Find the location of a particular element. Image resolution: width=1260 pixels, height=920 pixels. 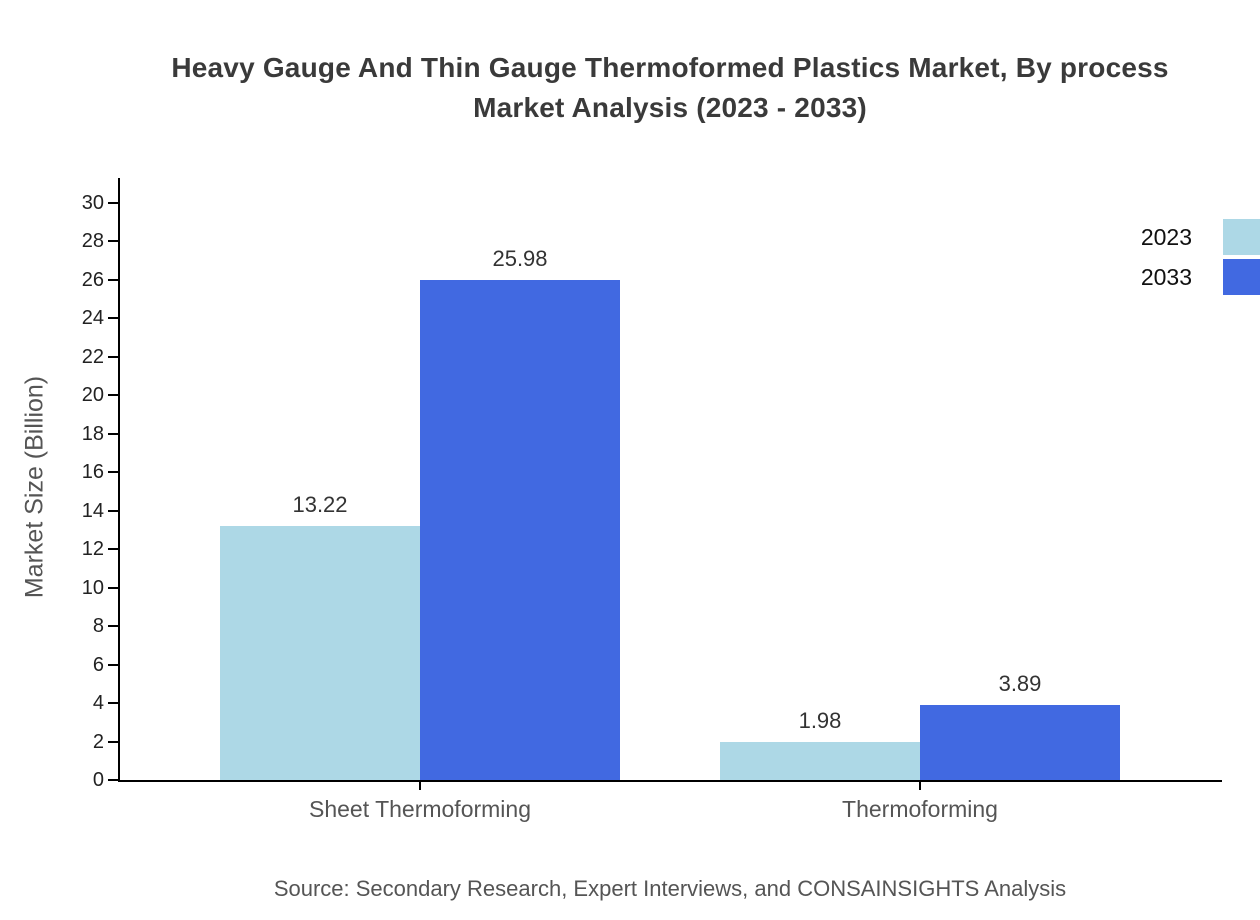

y-tick-label: 14 is located at coordinates (92, 510).